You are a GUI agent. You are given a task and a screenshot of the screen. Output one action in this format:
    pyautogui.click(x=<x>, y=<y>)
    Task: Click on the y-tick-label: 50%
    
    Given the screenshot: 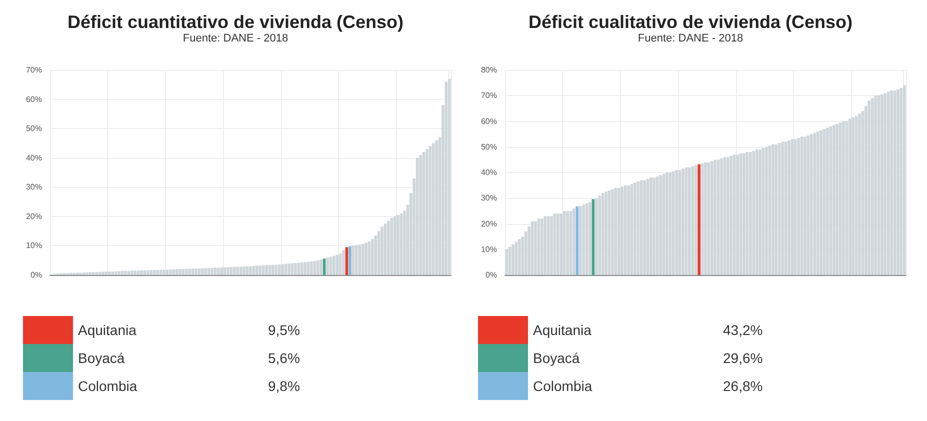 What is the action you would take?
    pyautogui.click(x=34, y=129)
    